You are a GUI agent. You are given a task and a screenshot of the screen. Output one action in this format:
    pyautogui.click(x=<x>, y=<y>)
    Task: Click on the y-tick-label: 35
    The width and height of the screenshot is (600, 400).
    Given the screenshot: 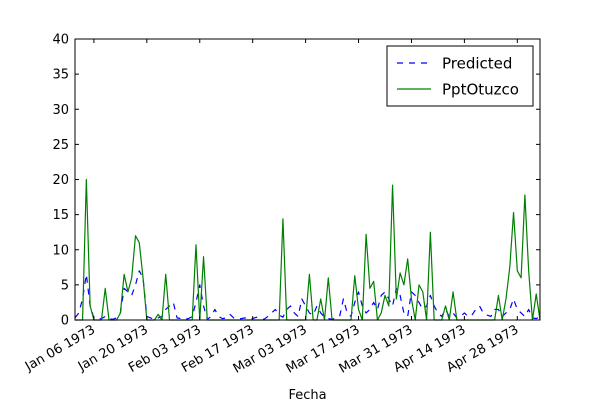 What is the action you would take?
    pyautogui.click(x=60, y=75)
    